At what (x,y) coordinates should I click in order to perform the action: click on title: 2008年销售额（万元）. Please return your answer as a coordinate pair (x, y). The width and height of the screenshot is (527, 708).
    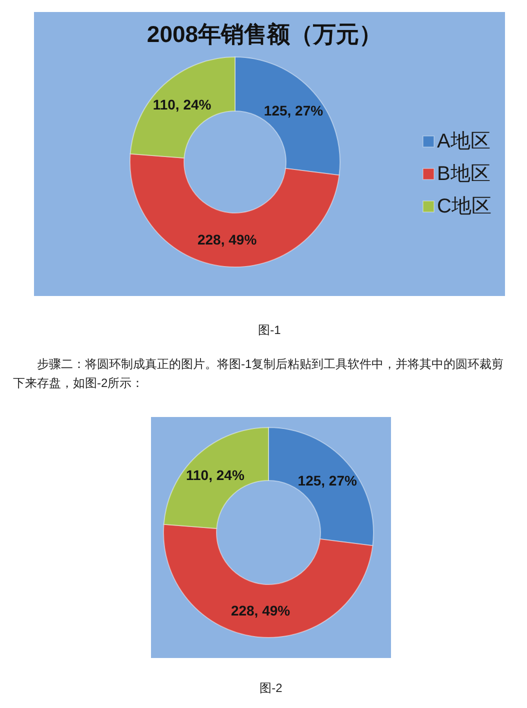
    Looking at the image, I should click on (264, 34).